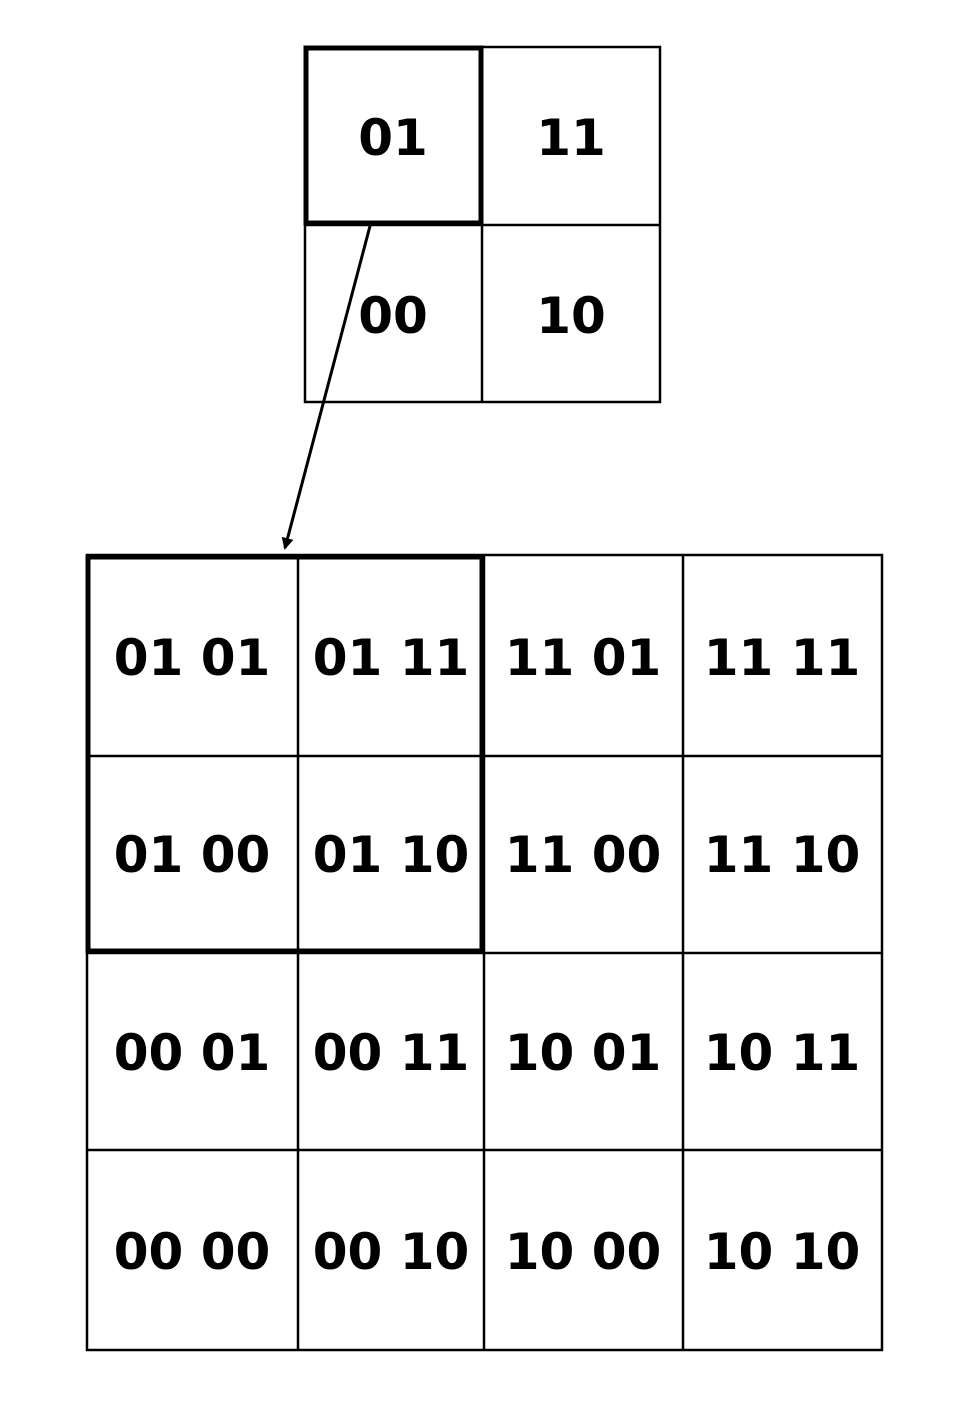 This screenshot has width=964, height=1408. What do you see at coordinates (391, 855) in the screenshot?
I see `large-cell-label: 01 10` at bounding box center [391, 855].